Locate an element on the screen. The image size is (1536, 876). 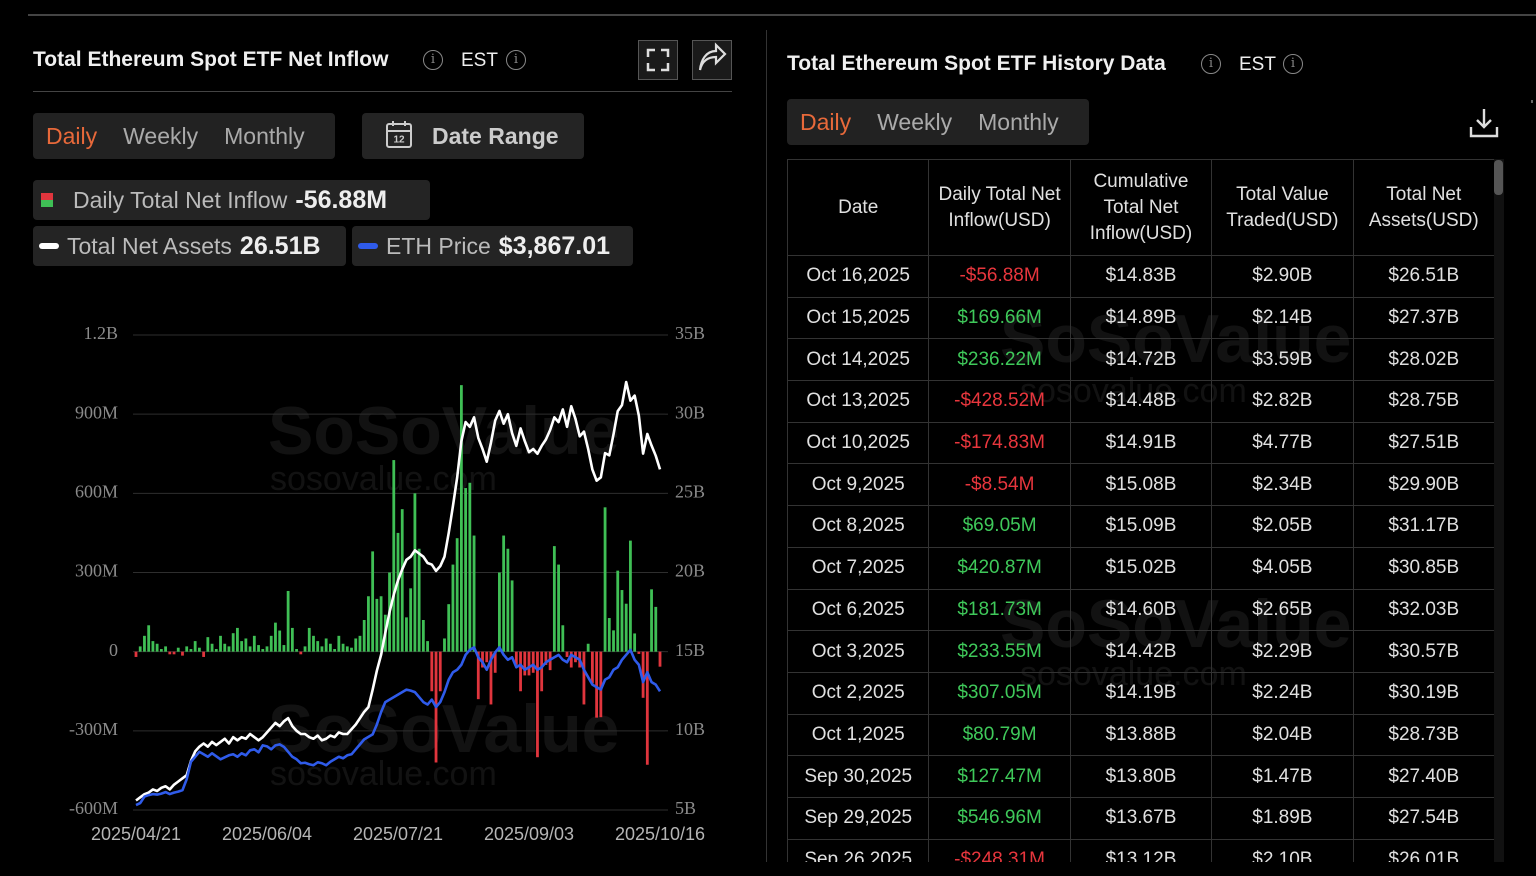
timezone: EST is located at coordinates (479, 60).